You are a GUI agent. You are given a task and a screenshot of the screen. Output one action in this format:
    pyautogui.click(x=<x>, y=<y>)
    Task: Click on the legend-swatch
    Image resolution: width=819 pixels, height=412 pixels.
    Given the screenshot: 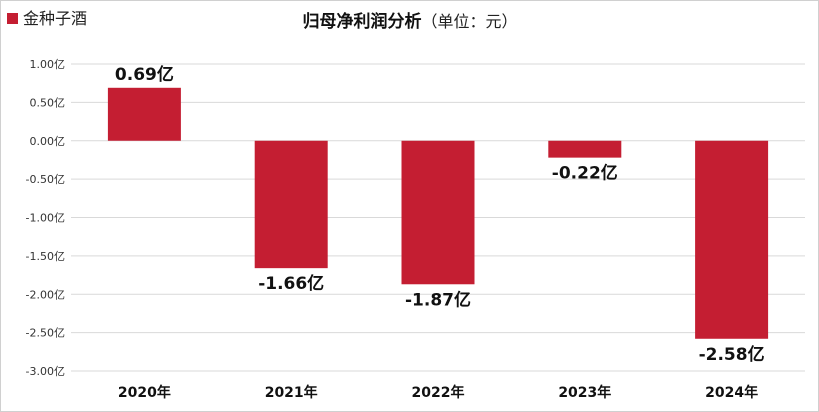 What is the action you would take?
    pyautogui.click(x=12, y=18)
    